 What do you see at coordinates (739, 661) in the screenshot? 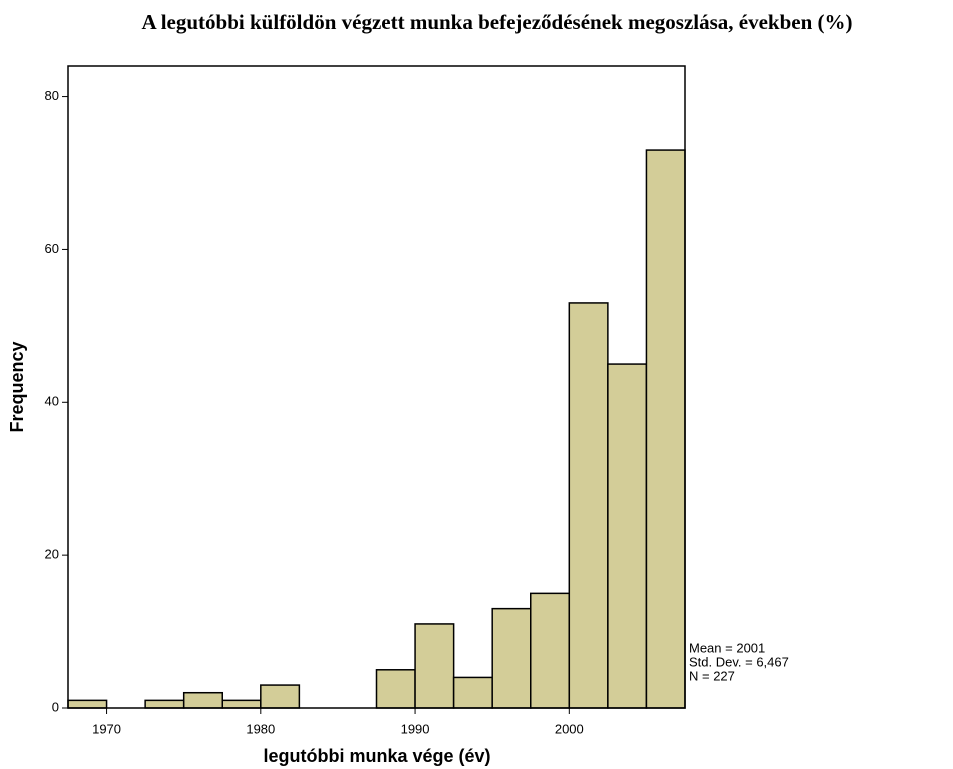
I see `stat-annotation: Std. Dev. = 6,467` at bounding box center [739, 661].